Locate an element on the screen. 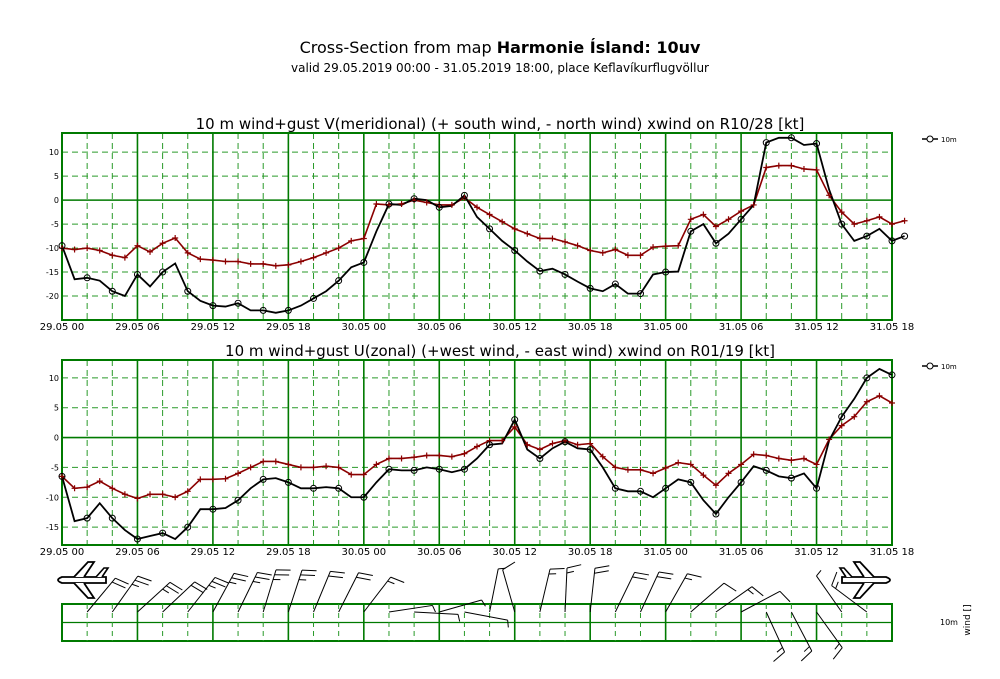  x-tick-label: 29.05 18 is located at coordinates (288, 552).